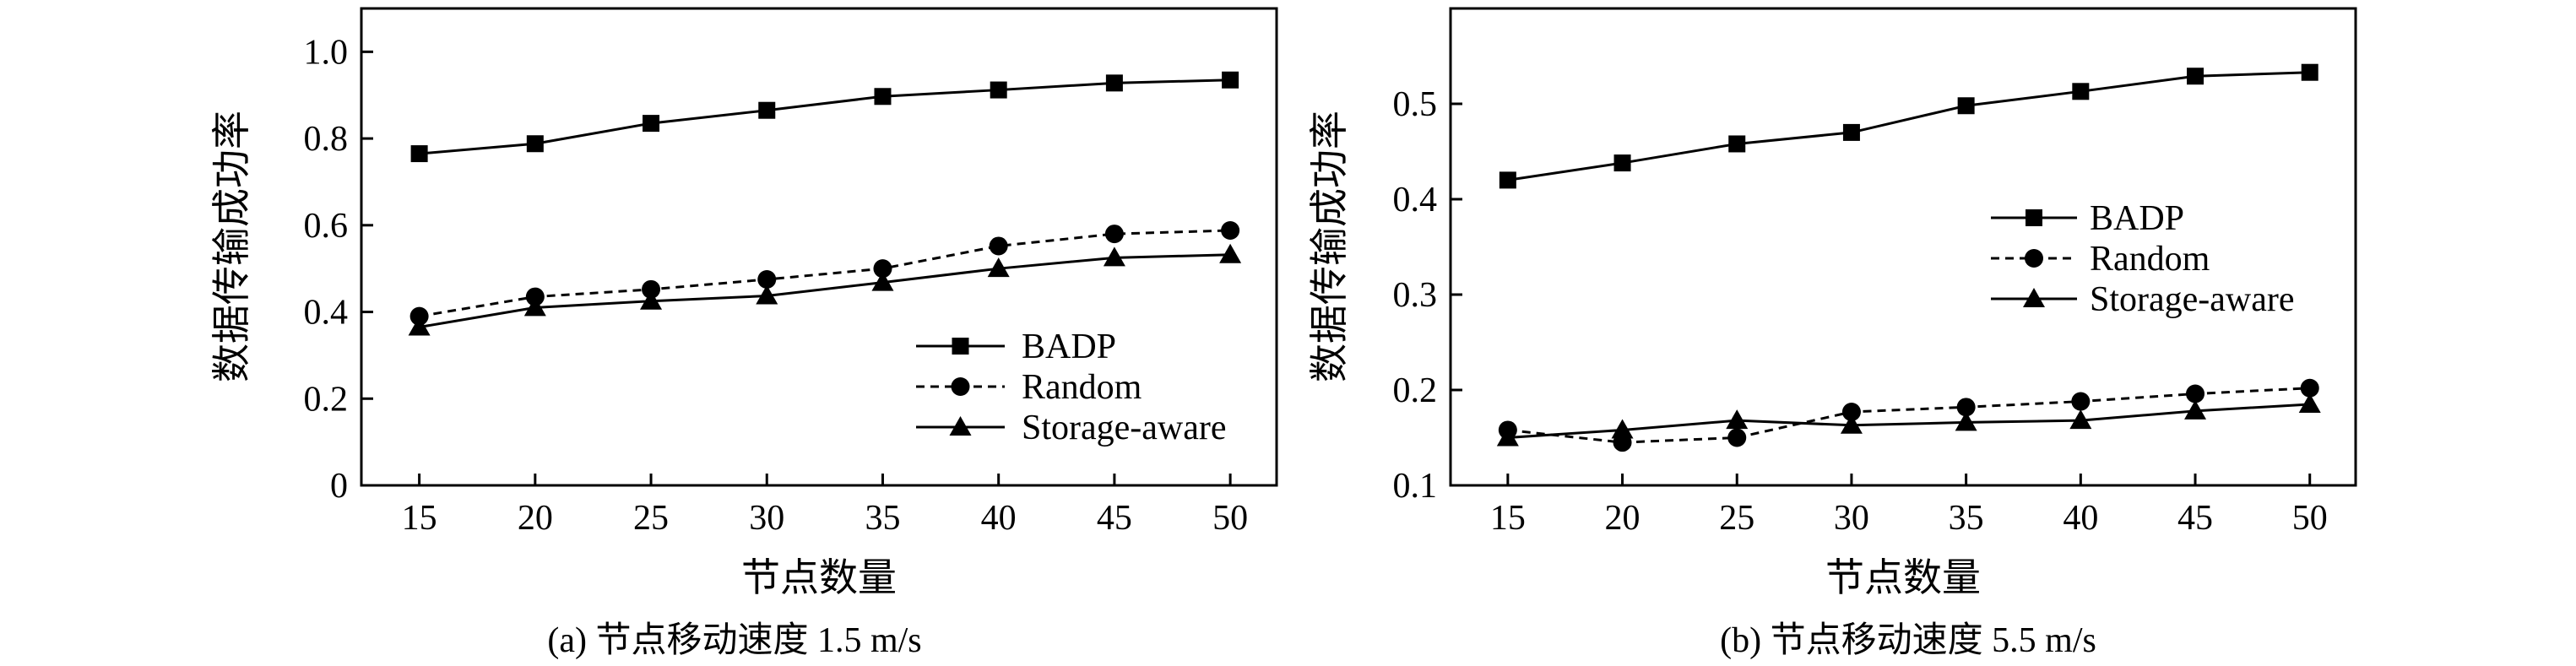 The height and width of the screenshot is (666, 2576). What do you see at coordinates (1416, 295) in the screenshot?
I see `y-tick-label: 0.3` at bounding box center [1416, 295].